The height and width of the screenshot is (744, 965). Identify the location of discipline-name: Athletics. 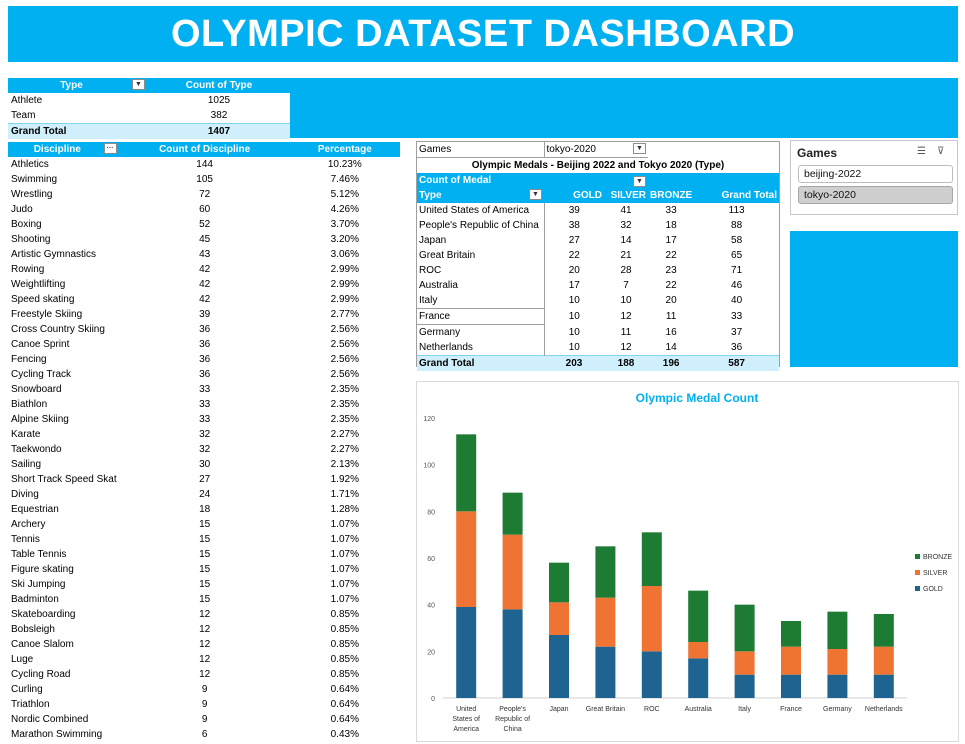
(30, 164).